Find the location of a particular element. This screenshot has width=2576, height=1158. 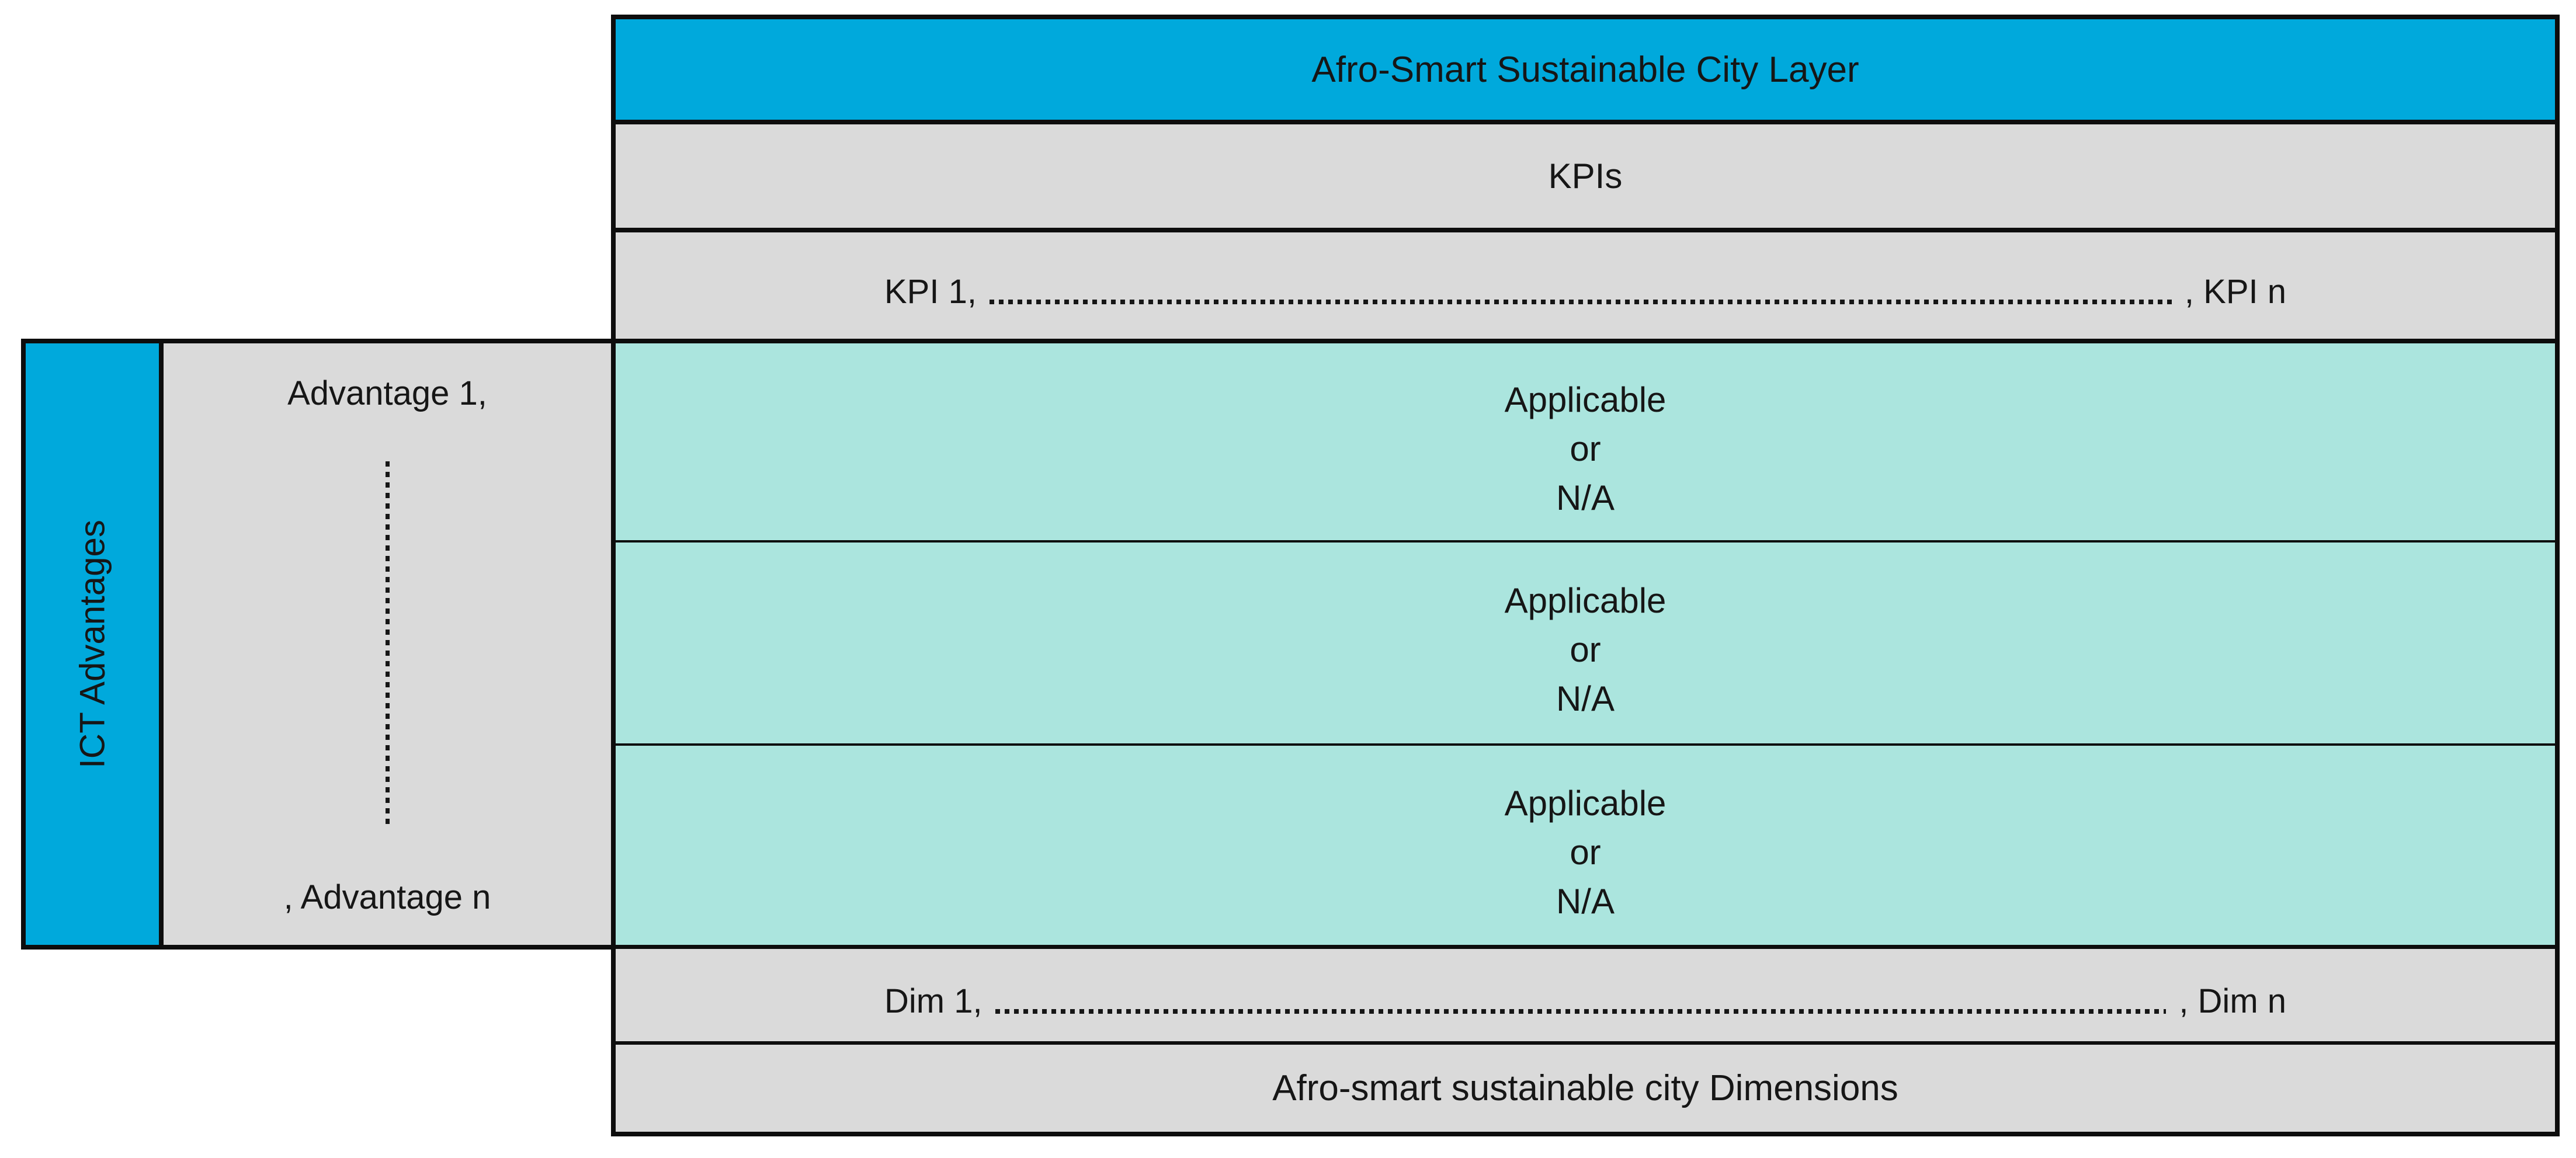

kpi-range-line: KPI 1, , KPI n is located at coordinates (1585, 292).